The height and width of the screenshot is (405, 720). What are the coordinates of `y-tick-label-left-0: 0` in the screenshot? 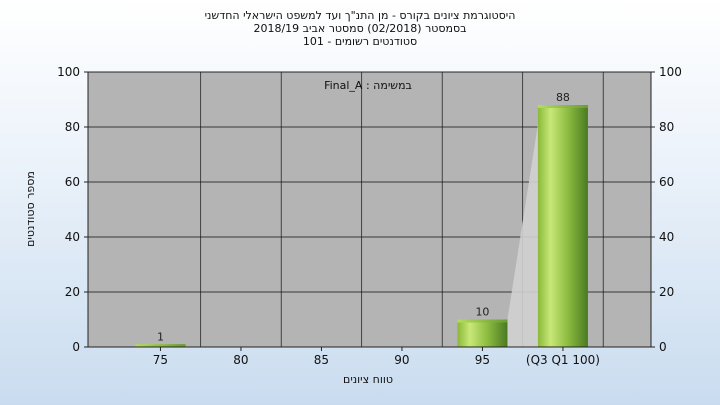 It's located at (76, 347).